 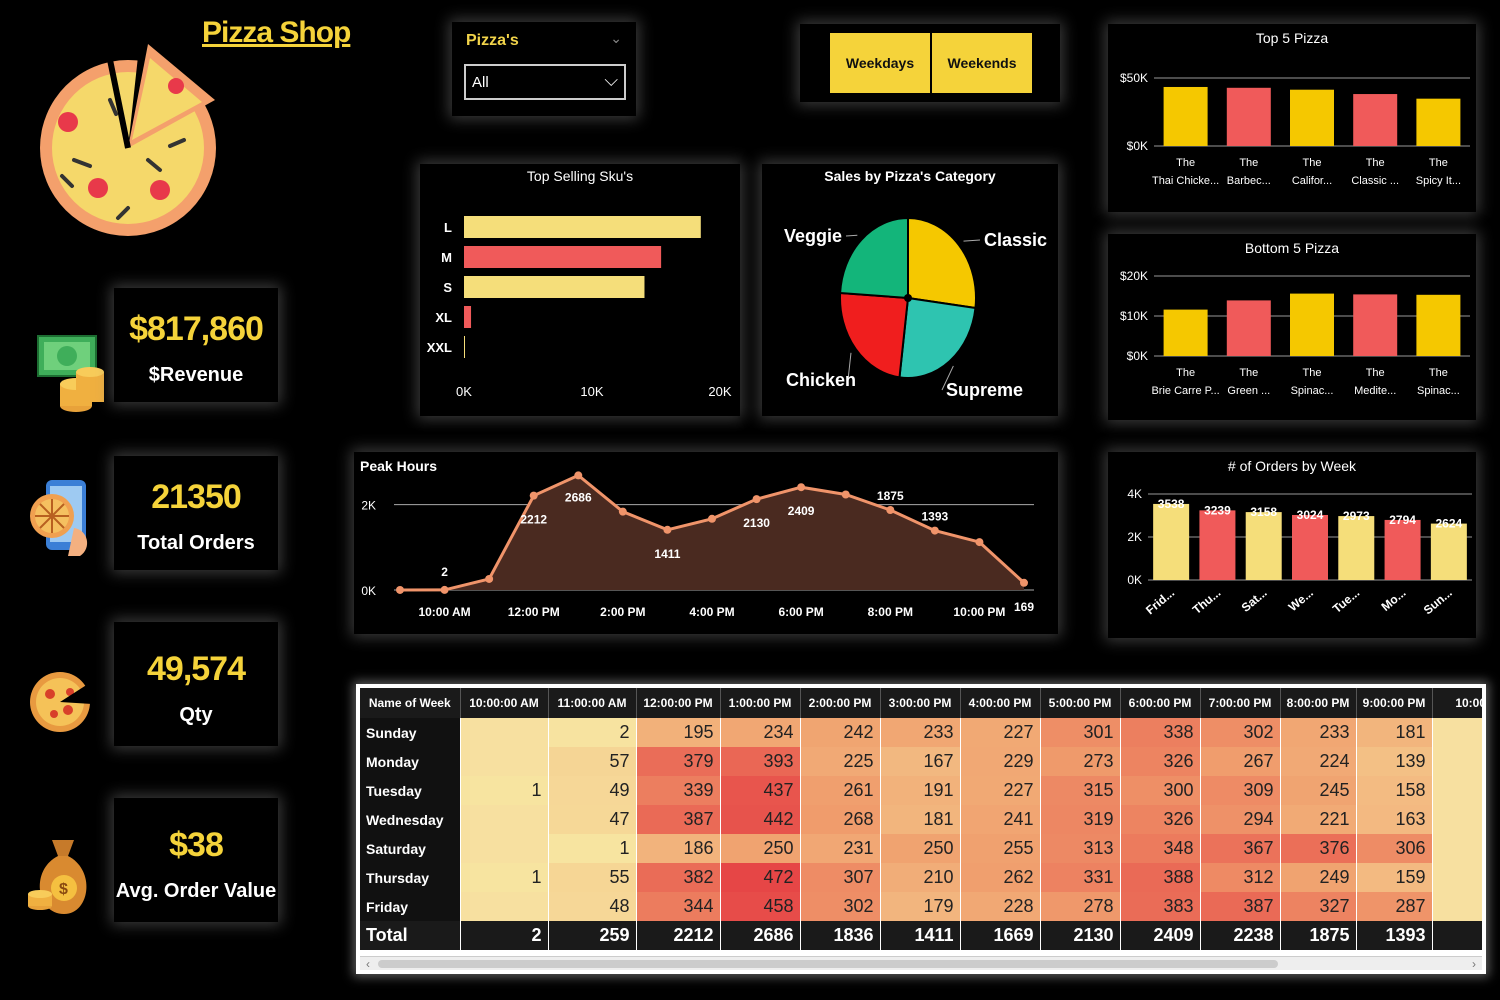 I want to click on category-pie-chart: Classic Supreme Chicken Veggie, so click(x=915, y=308).